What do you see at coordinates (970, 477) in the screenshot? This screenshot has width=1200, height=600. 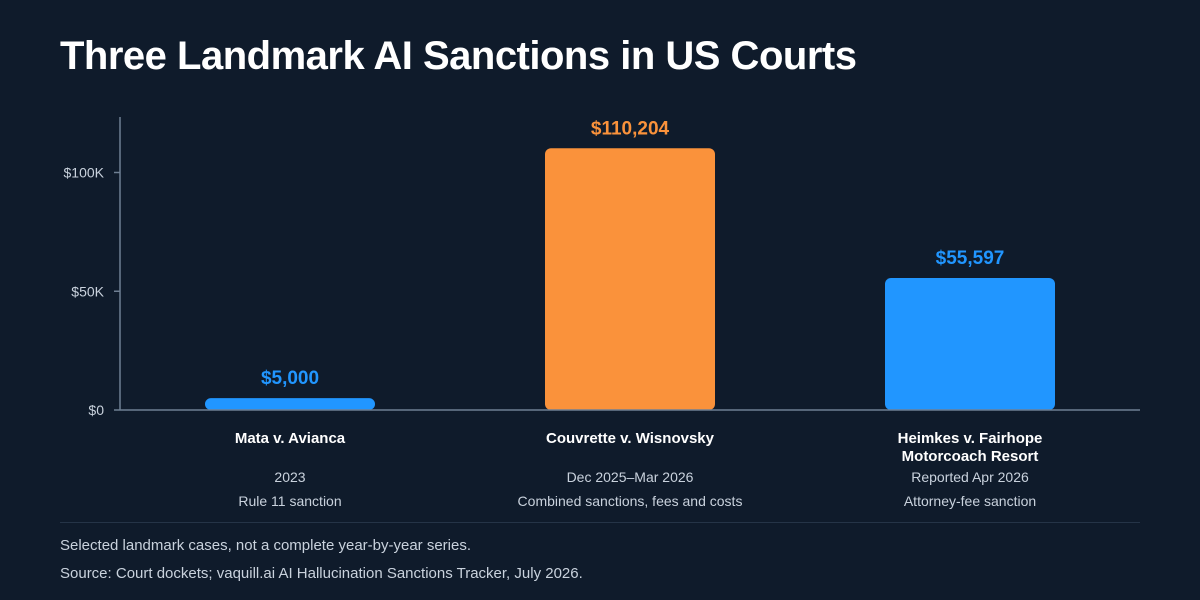 I see `category-date: Reported Apr 2026` at bounding box center [970, 477].